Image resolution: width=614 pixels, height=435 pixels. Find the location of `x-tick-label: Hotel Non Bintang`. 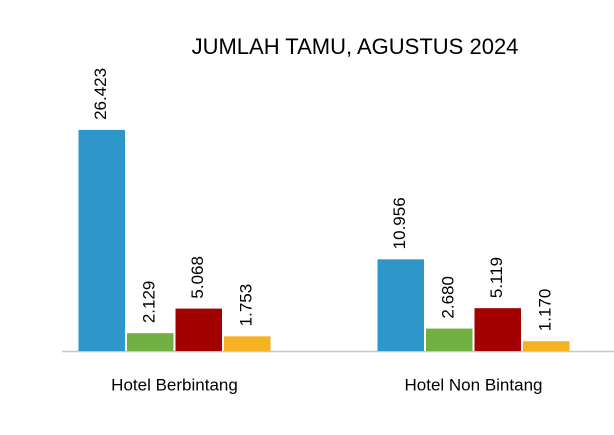

x-tick-label: Hotel Non Bintang is located at coordinates (474, 384).